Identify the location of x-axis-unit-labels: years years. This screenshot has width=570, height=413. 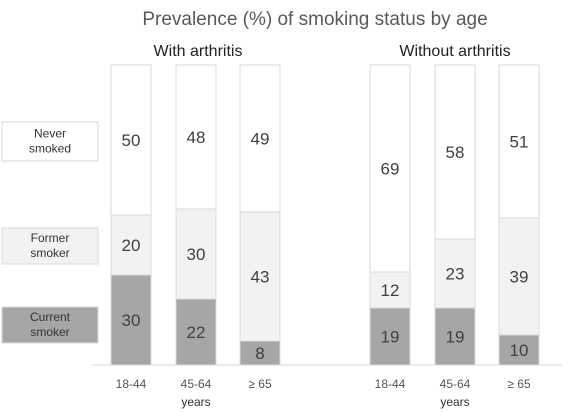
(325, 402).